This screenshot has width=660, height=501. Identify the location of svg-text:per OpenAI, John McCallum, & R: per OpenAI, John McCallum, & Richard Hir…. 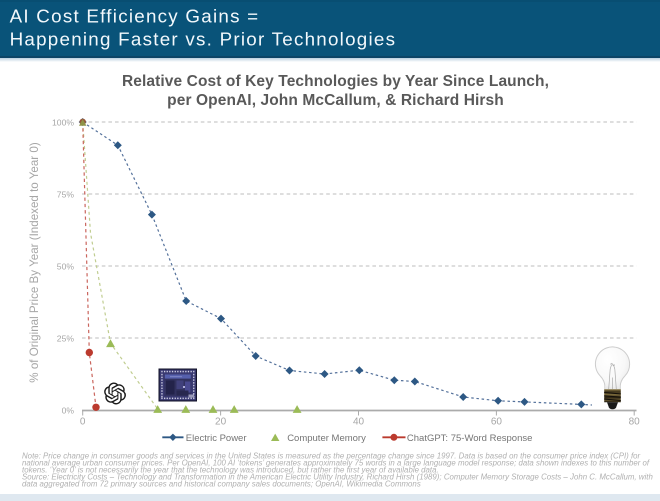
(335, 100).